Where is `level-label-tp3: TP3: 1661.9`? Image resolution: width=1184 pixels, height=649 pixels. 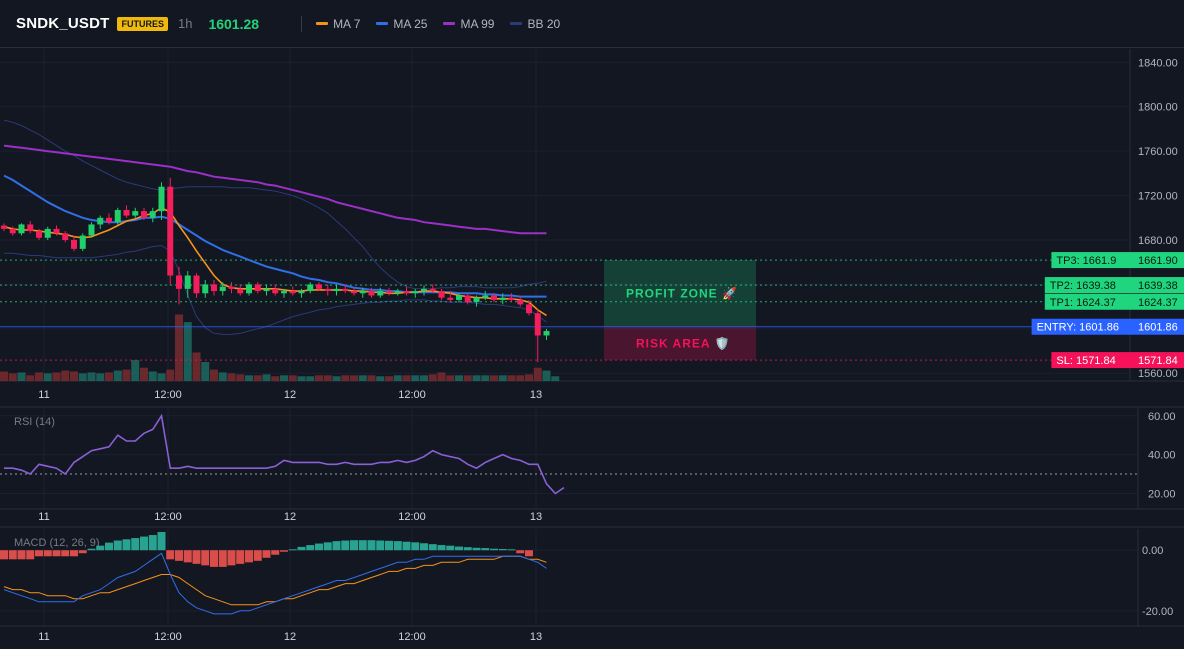 level-label-tp3: TP3: 1661.9 is located at coordinates (1086, 261).